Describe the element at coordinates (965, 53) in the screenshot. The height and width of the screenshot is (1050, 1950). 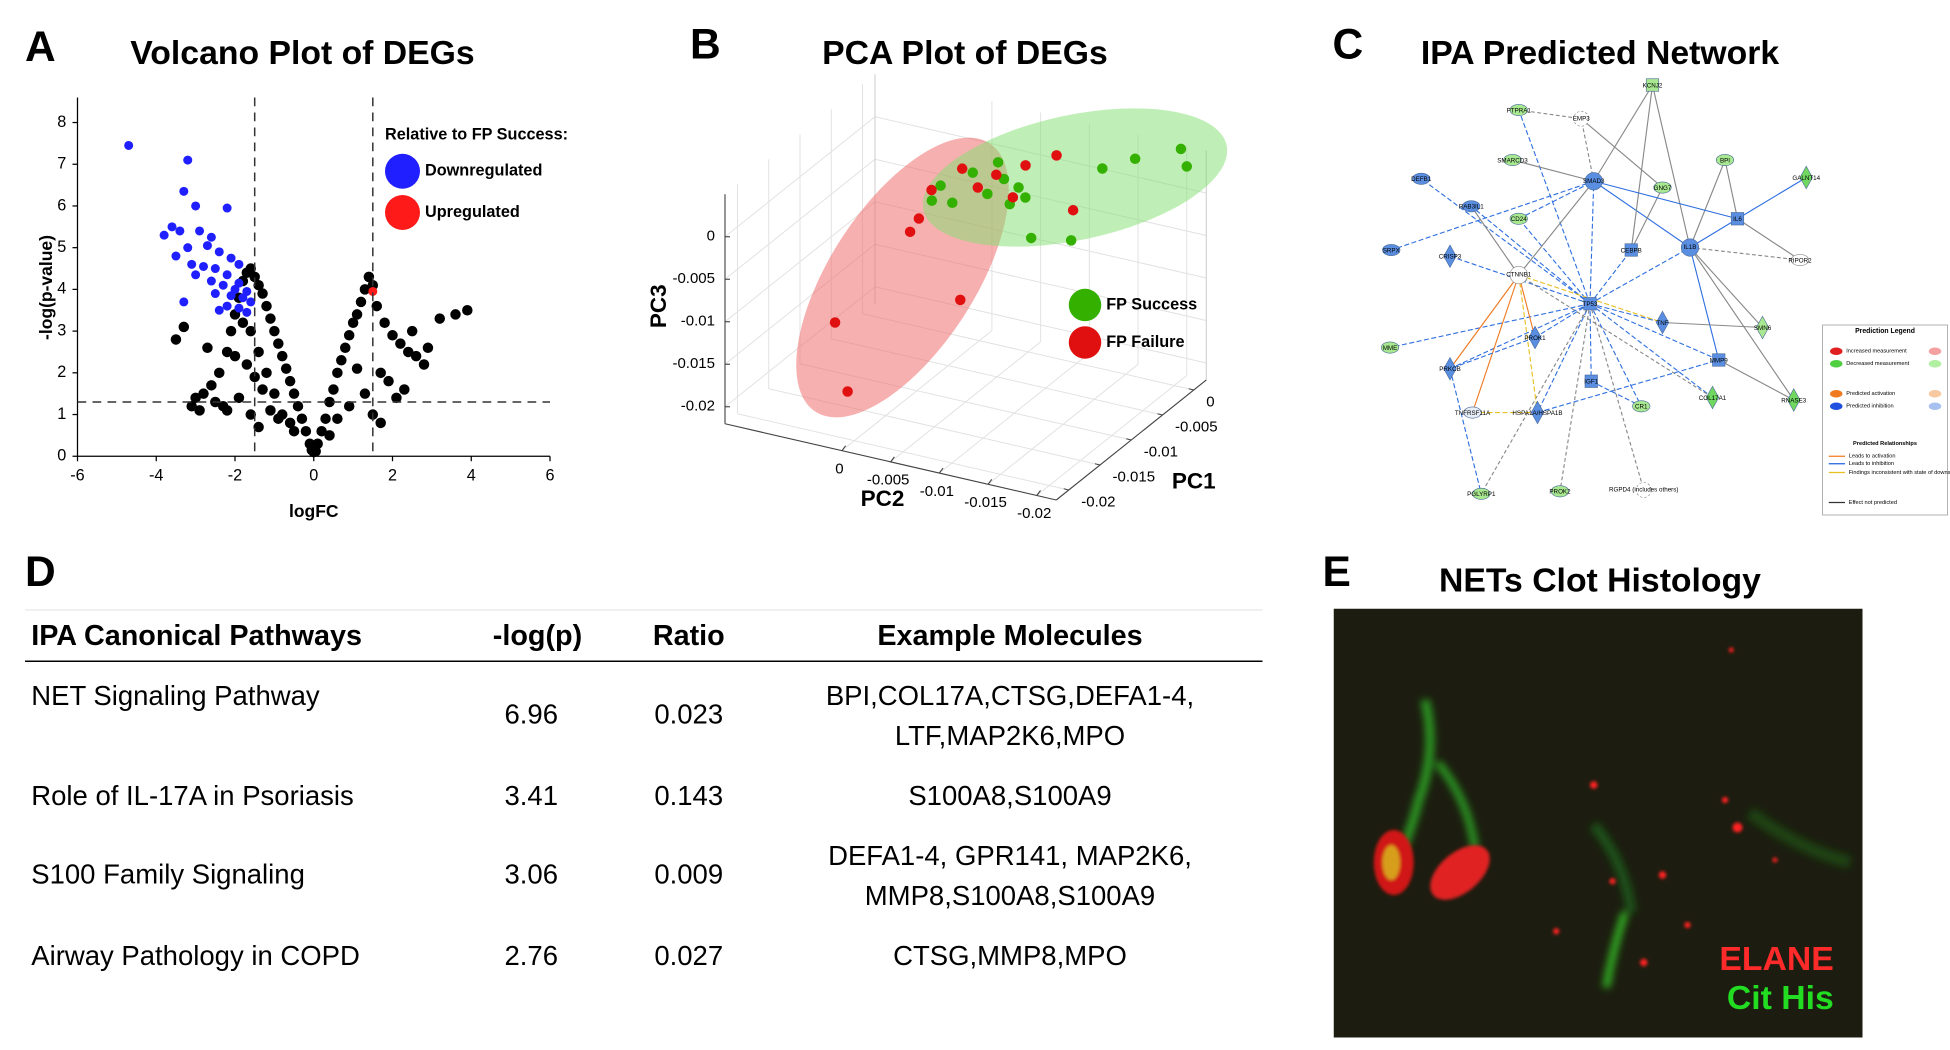
I see `chart-title: PCA Plot of DEGs` at that location.